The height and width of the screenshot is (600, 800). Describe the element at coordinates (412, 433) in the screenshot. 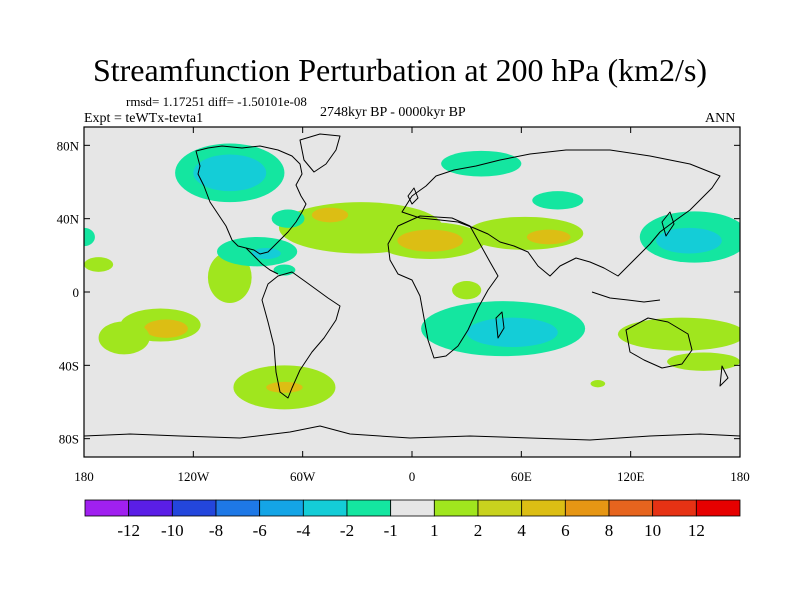

I see `coastline-antarctica` at that location.